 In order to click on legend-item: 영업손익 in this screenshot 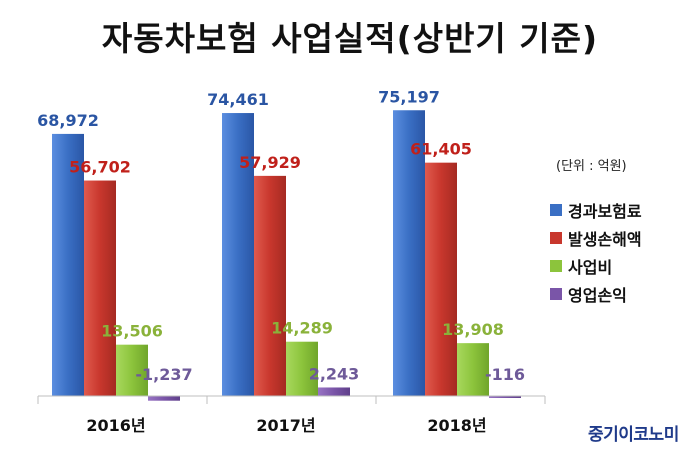, I will do `click(596, 294)`.